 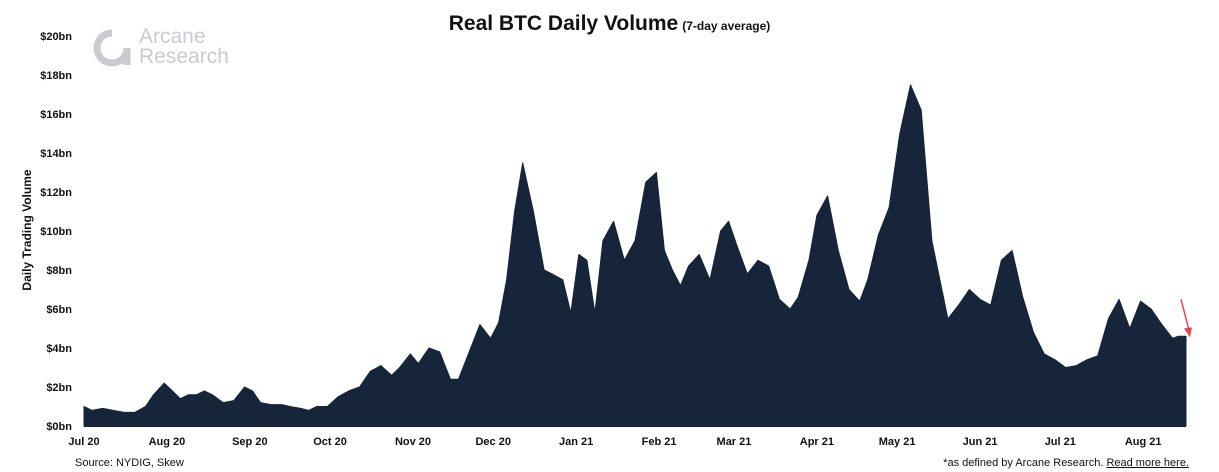 I want to click on y-tick-label: $12bn, so click(x=56, y=193).